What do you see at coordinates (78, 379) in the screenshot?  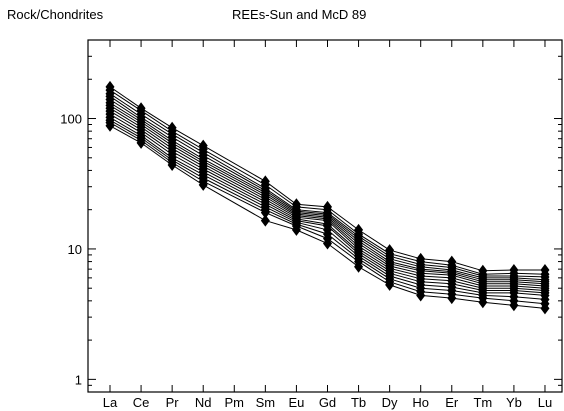 I see `y-tick-label: 1` at bounding box center [78, 379].